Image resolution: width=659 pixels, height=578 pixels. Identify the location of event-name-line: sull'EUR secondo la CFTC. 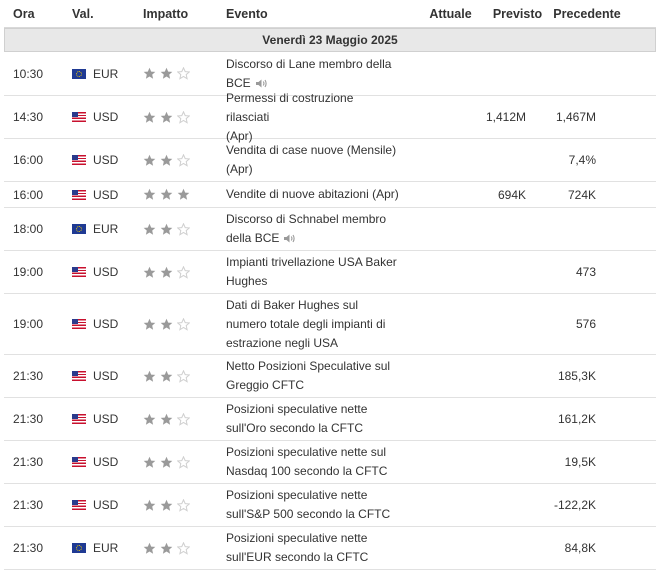
(313, 557).